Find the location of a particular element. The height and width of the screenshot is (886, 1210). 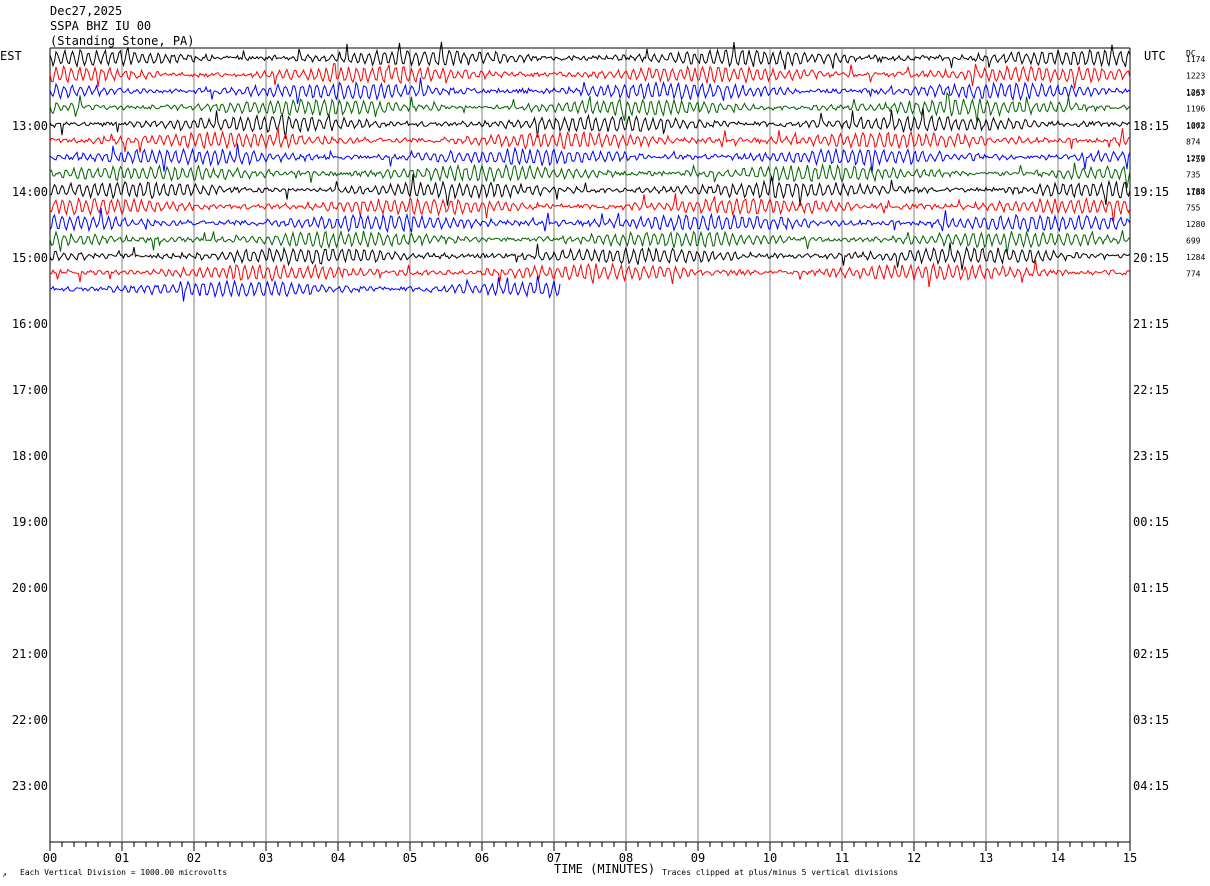

utc-hour-label: 04:15 is located at coordinates (1151, 786).